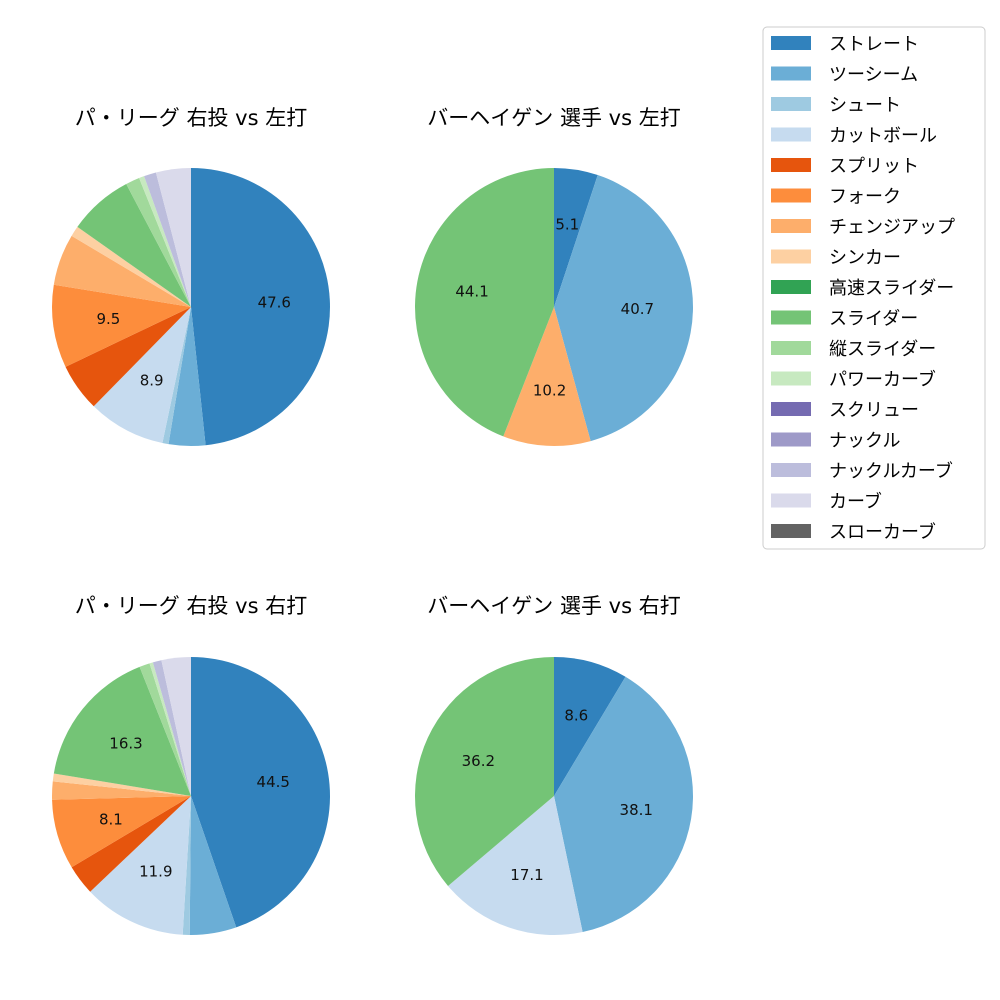  Describe the element at coordinates (865, 197) in the screenshot. I see `legend-label: フォーク` at that location.